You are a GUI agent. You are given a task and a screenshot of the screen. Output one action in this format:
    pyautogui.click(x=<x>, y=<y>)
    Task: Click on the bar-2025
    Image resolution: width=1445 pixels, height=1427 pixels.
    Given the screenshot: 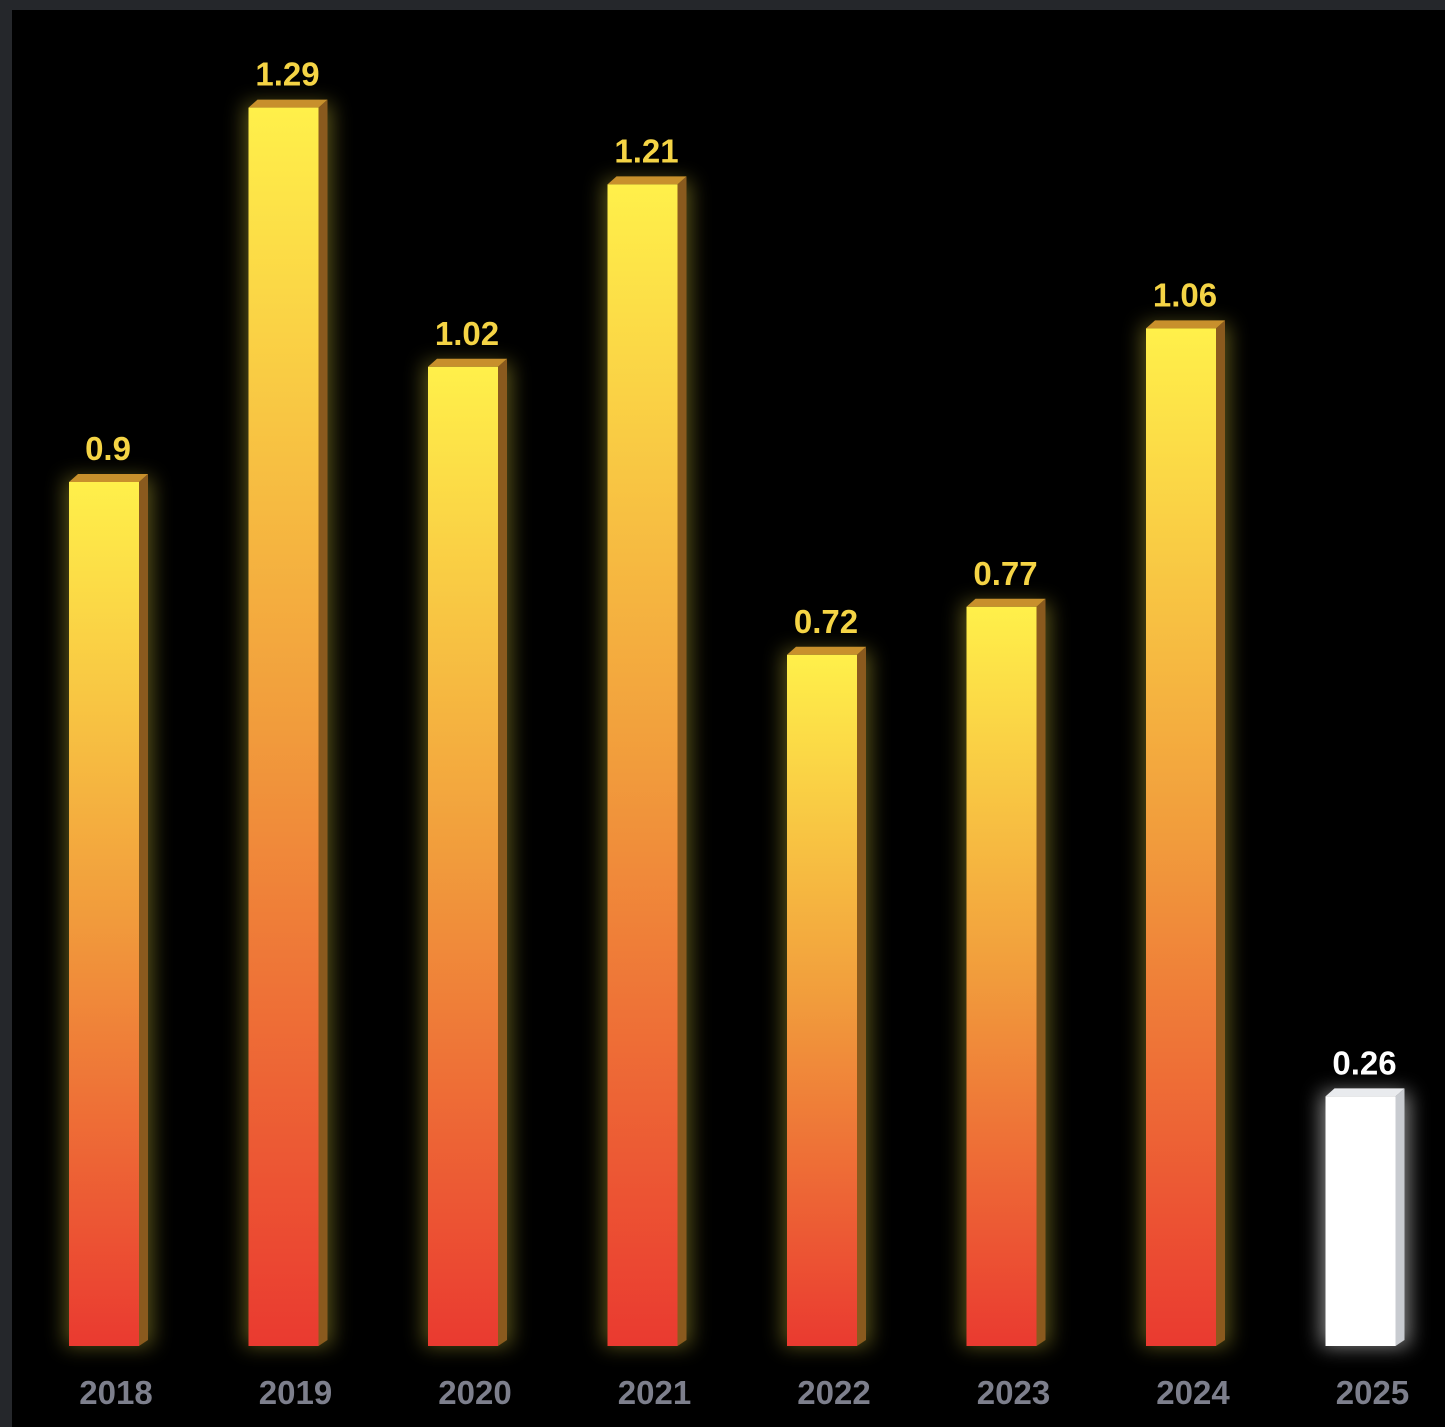 What is the action you would take?
    pyautogui.click(x=1365, y=1217)
    